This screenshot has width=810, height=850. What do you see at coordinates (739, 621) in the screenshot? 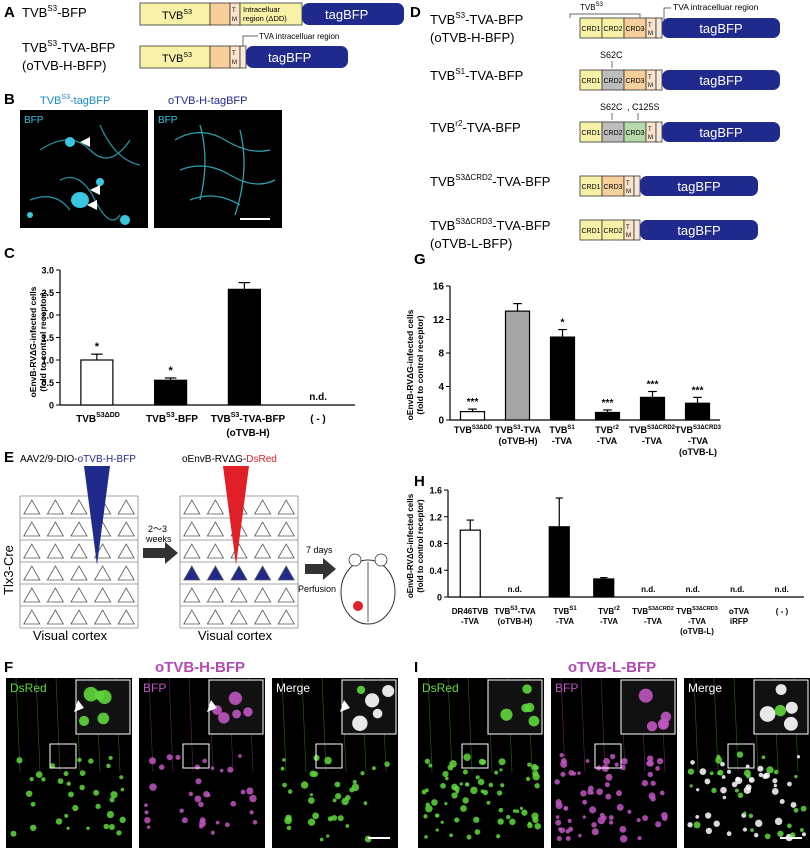
I see `h-xlabel-6-line2: iRFP` at bounding box center [739, 621].